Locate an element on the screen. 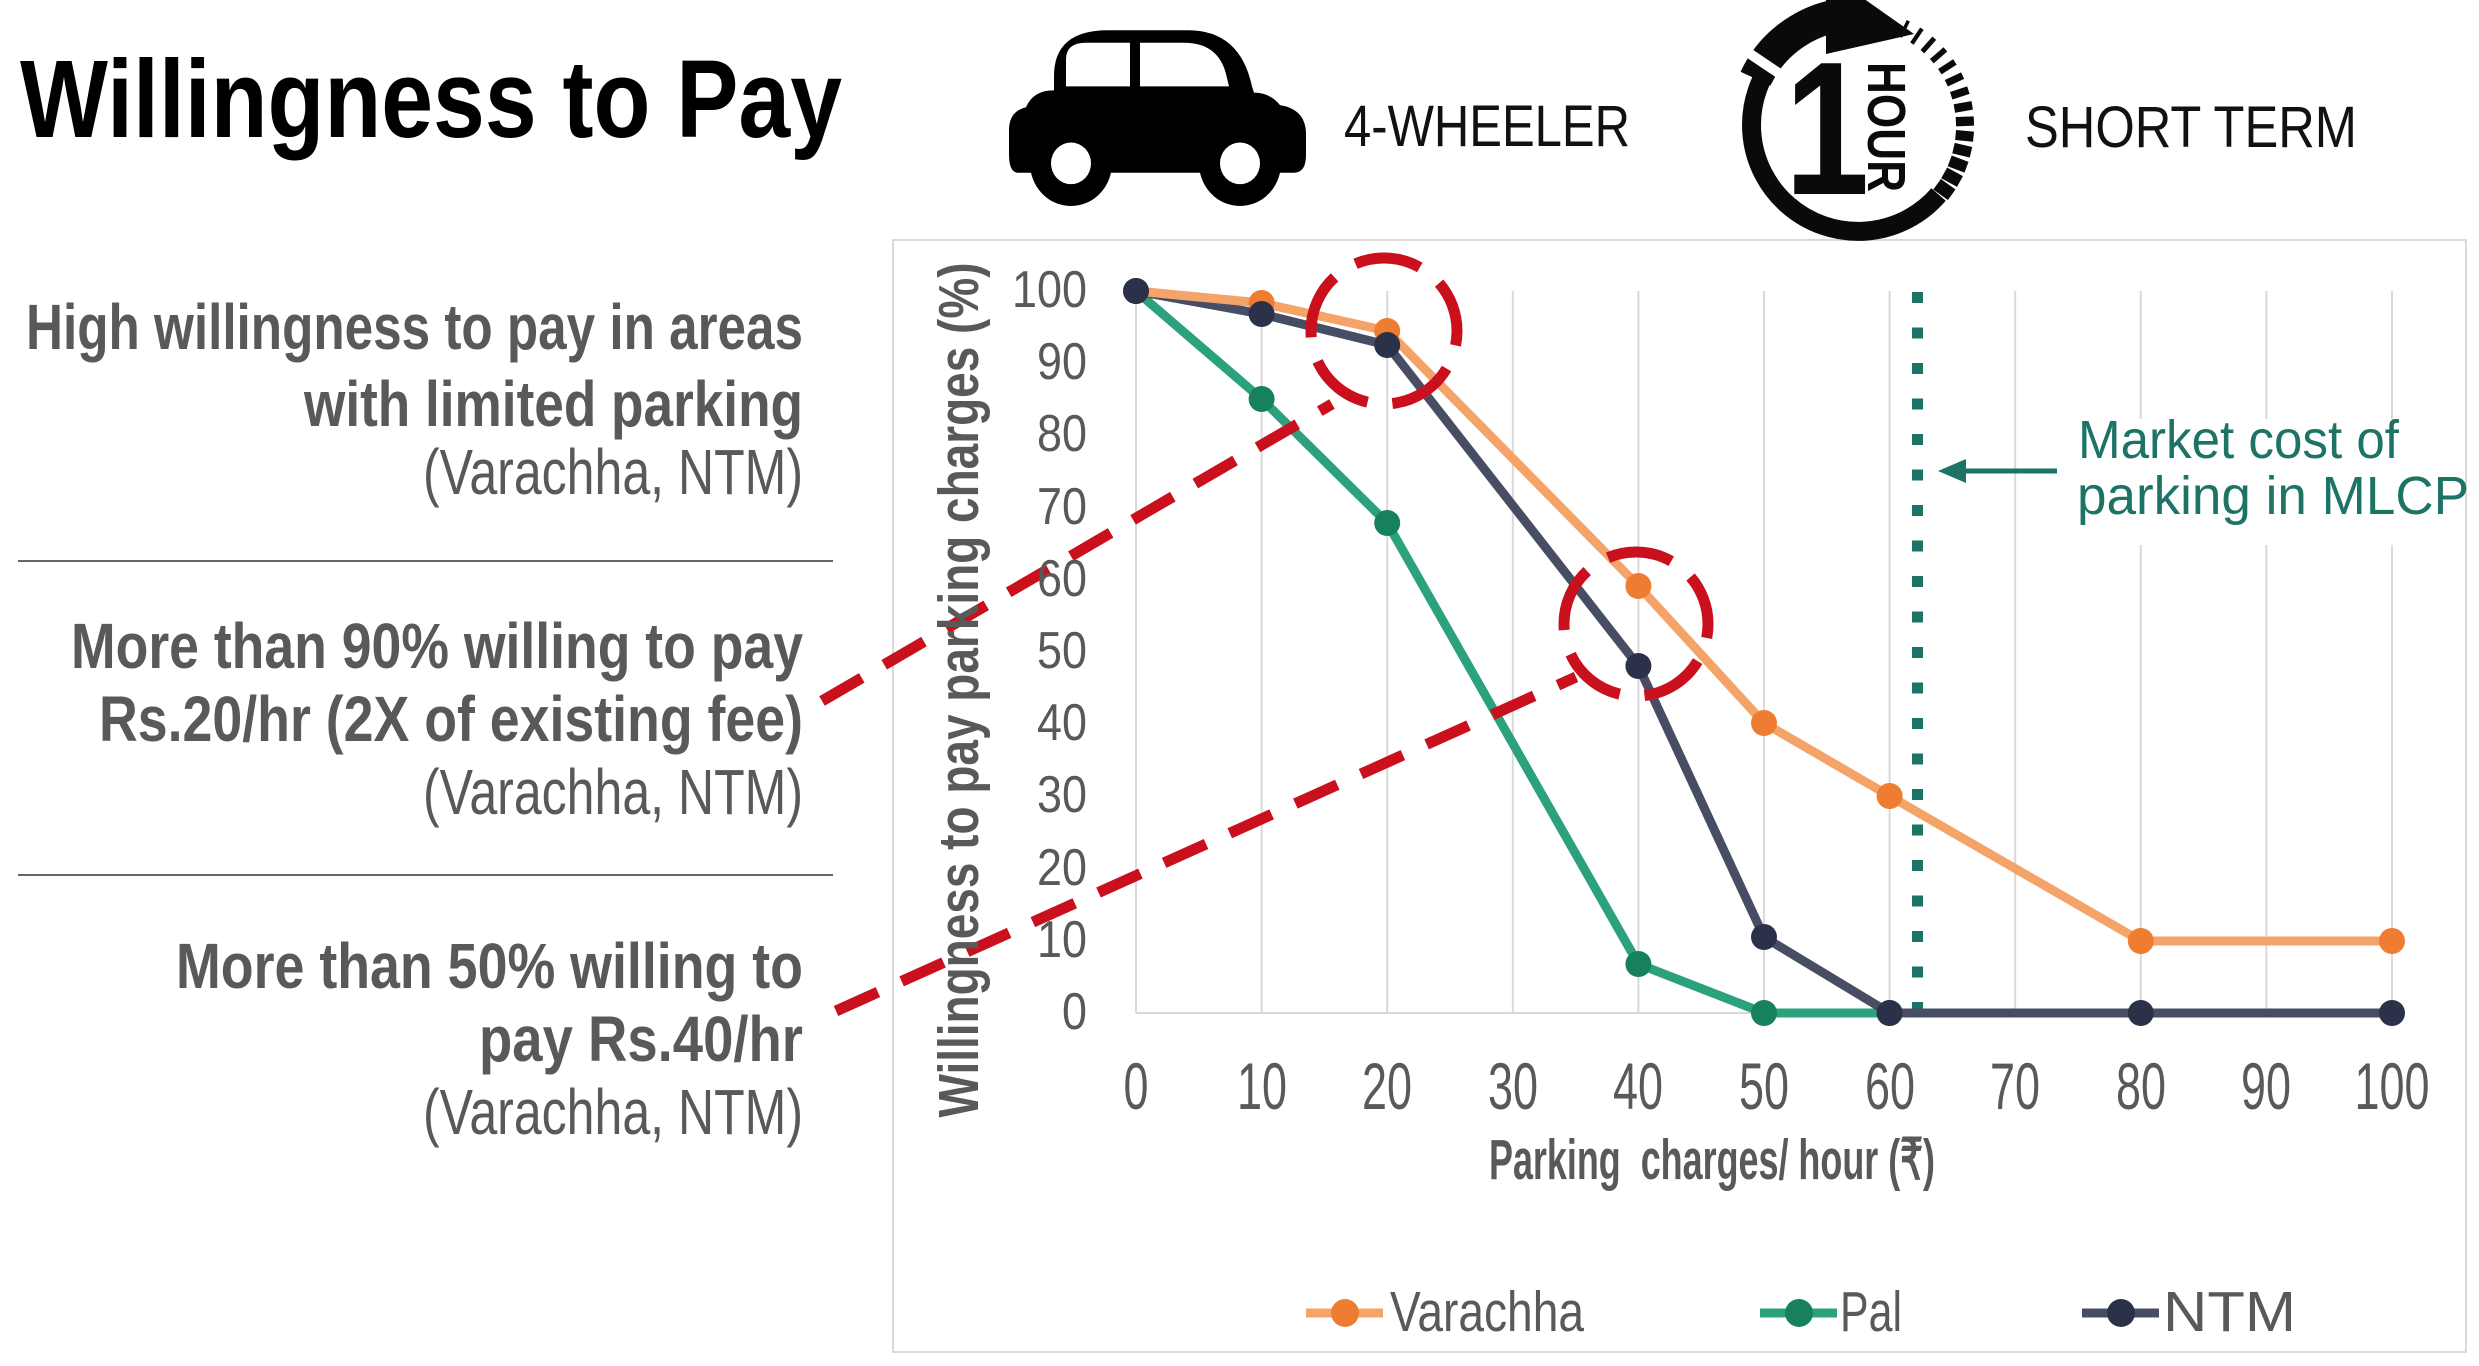  svg-text: Varachha is located at coordinates (1487, 1312).